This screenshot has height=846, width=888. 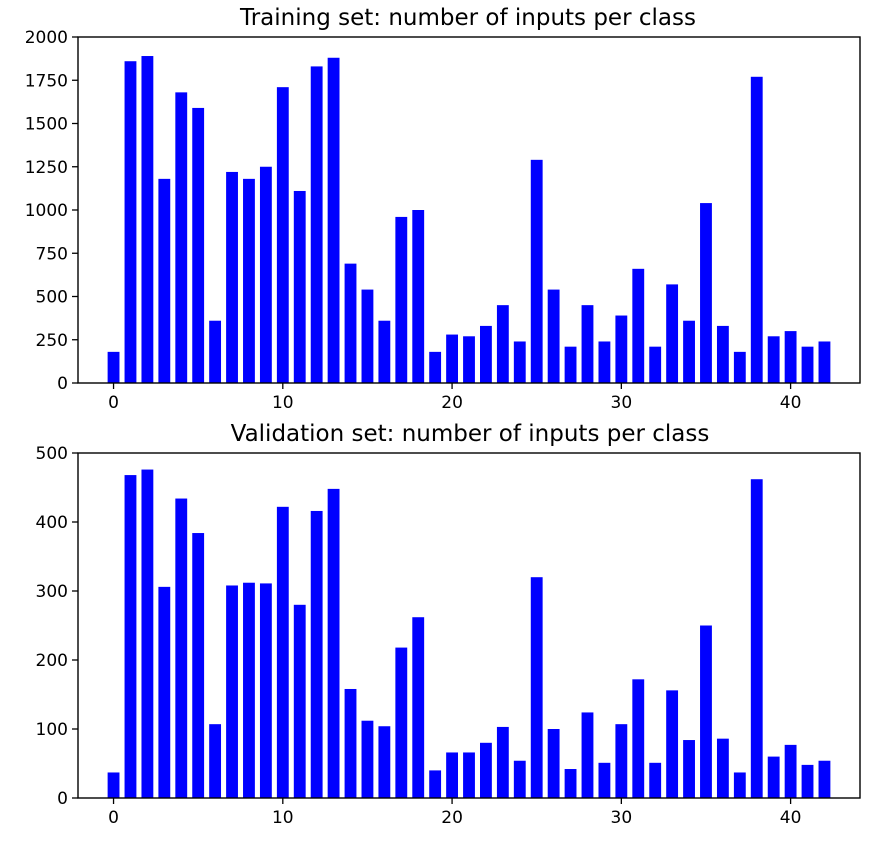 I want to click on validation-y-tick-label: 0, so click(x=62, y=799).